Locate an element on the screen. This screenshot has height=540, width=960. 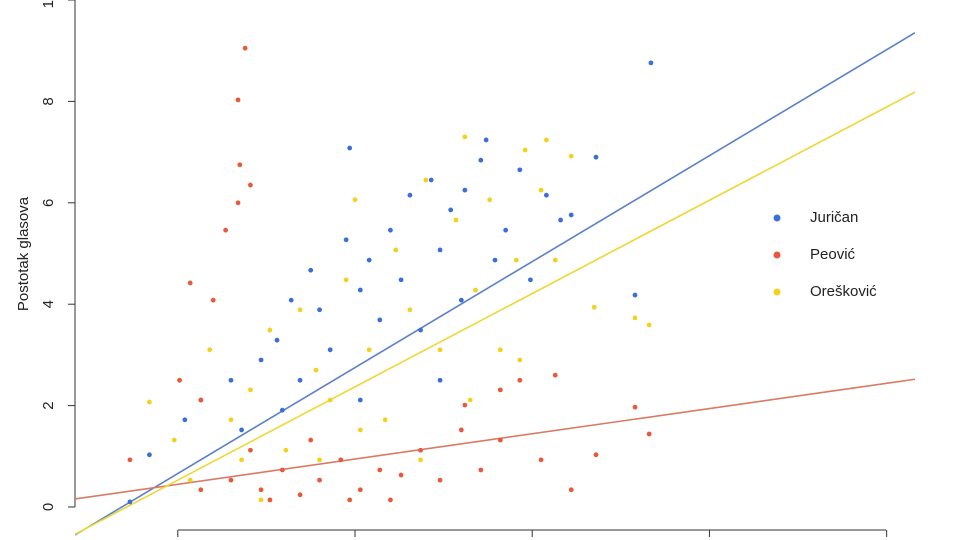
x-tick-label: 10 is located at coordinates (177, 539).